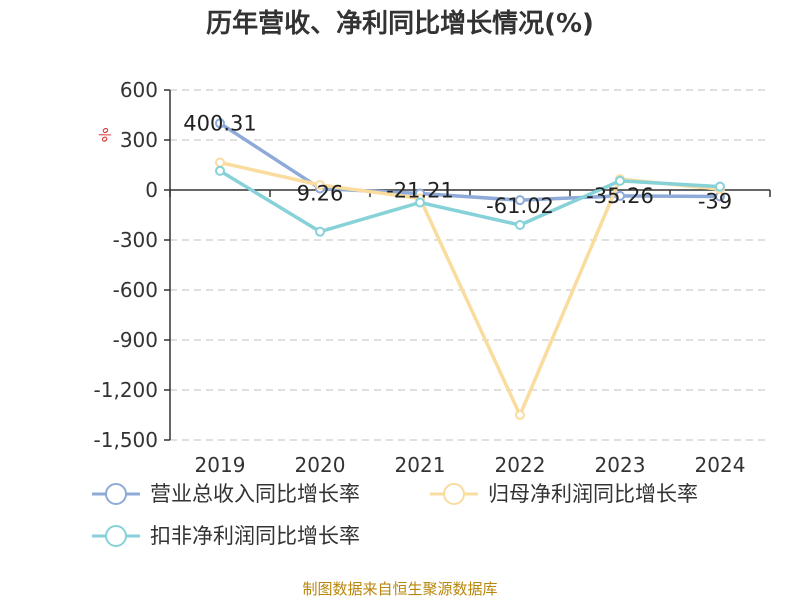 The image size is (800, 600). Describe the element at coordinates (320, 465) in the screenshot. I see `x-tick-label: 2020` at that location.